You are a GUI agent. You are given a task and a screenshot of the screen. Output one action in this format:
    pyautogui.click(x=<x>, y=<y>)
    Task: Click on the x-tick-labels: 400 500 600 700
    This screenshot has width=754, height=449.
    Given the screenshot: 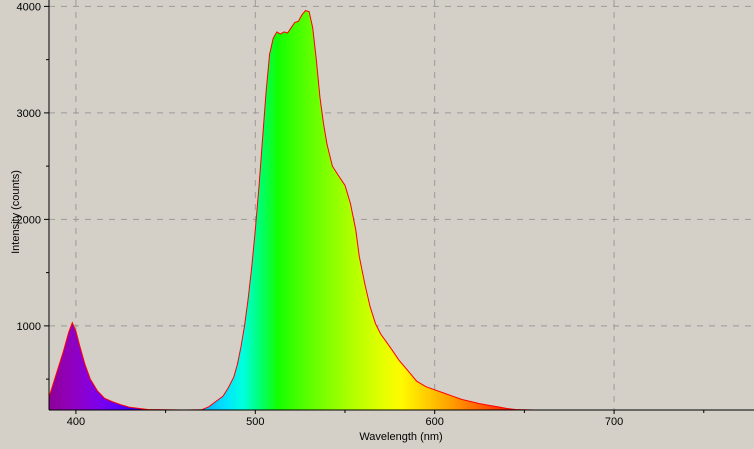 What is the action you would take?
    pyautogui.click(x=345, y=422)
    